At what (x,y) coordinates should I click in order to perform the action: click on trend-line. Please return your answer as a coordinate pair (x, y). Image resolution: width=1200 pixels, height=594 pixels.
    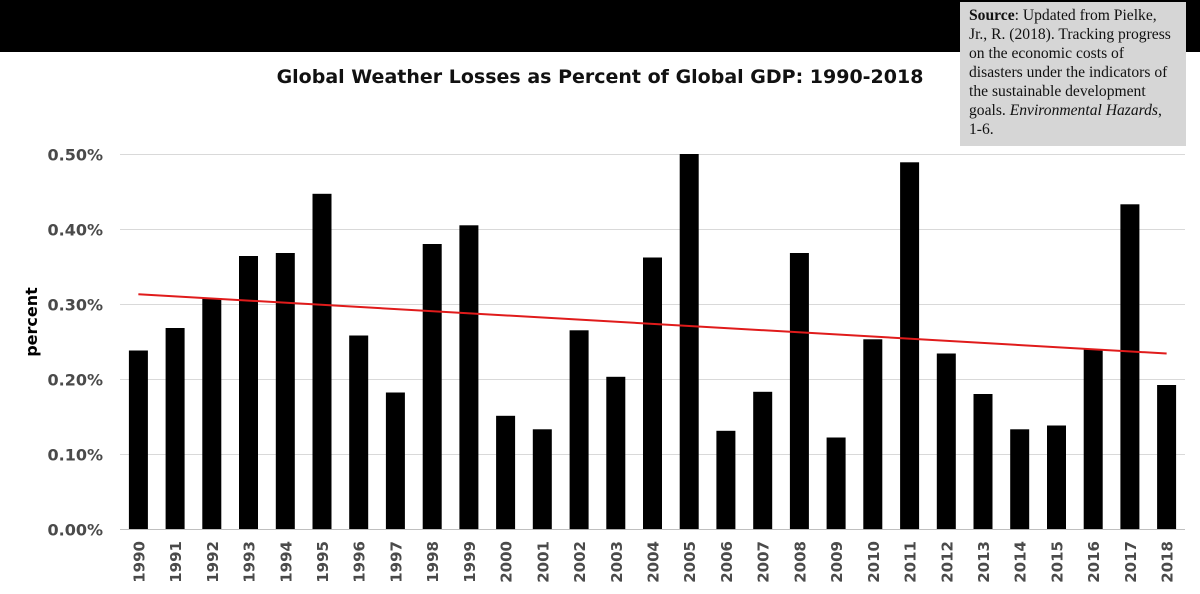
    Looking at the image, I should click on (652, 324).